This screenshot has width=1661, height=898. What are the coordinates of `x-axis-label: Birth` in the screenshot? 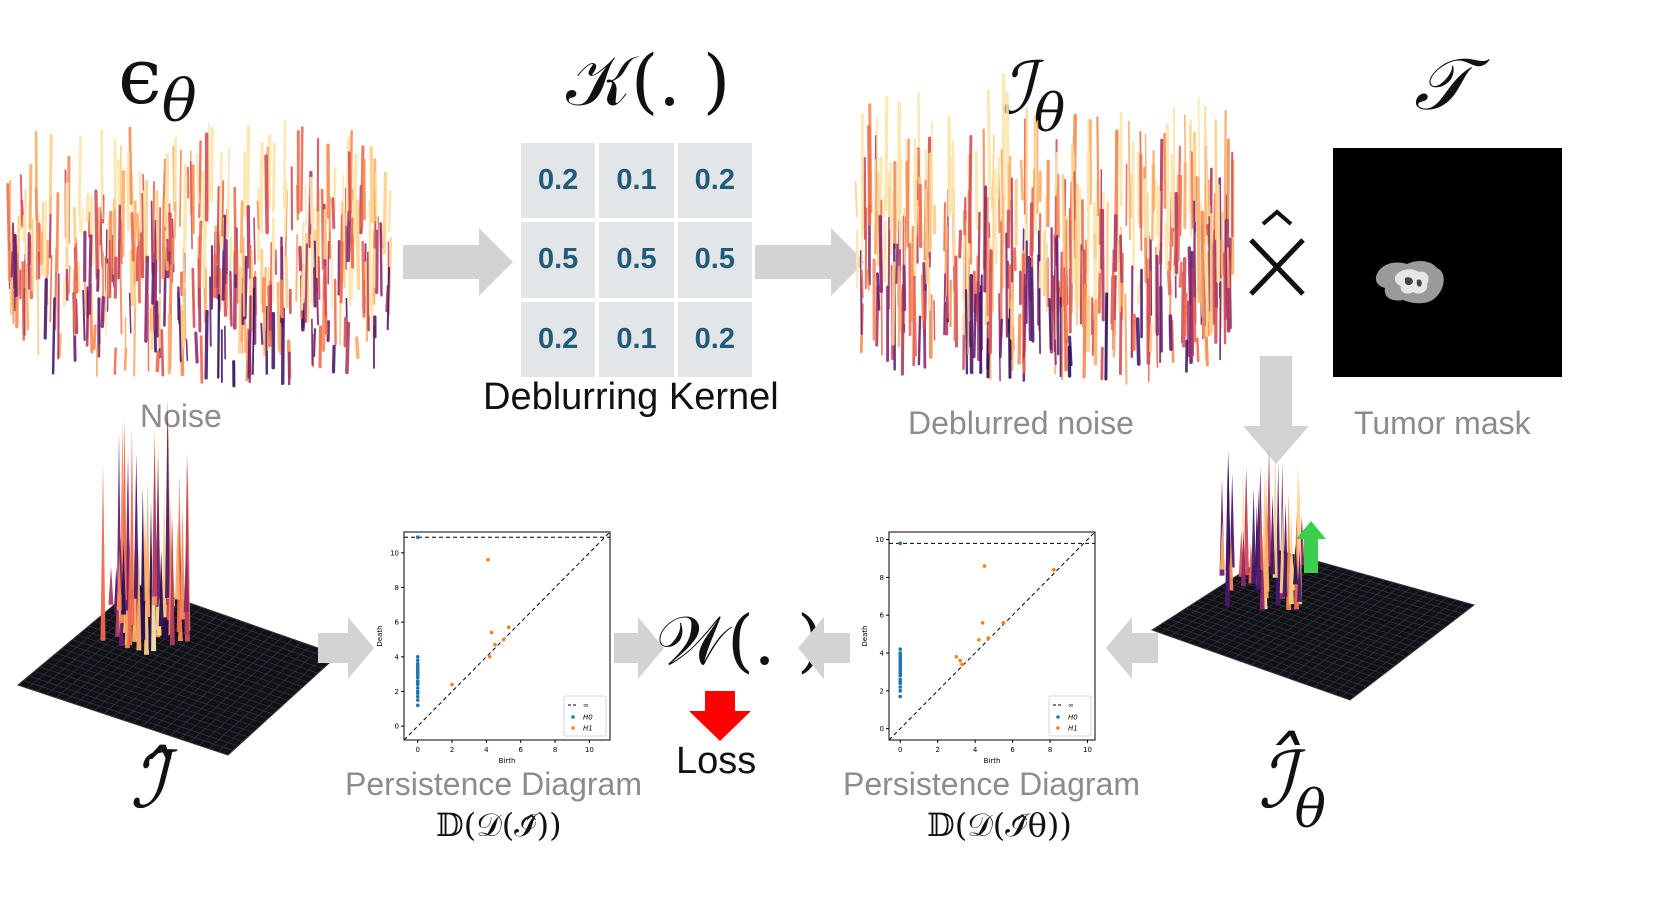 It's located at (992, 761).